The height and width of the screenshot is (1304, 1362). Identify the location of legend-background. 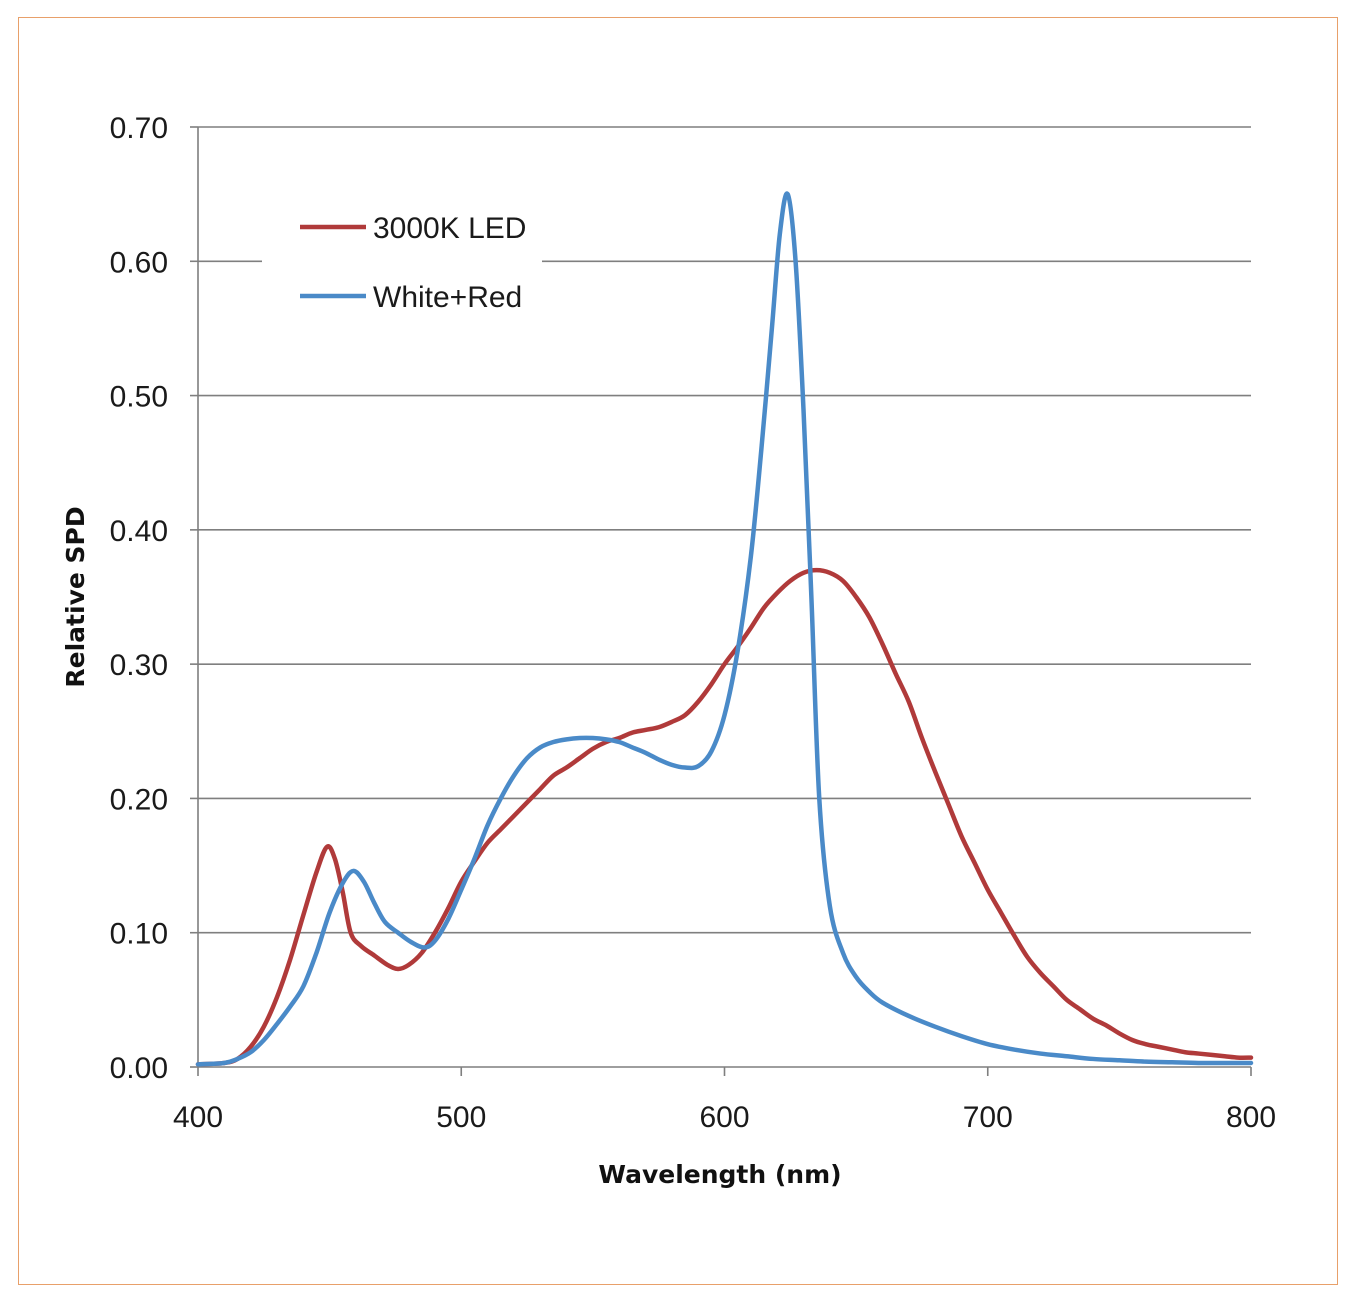
(402, 263).